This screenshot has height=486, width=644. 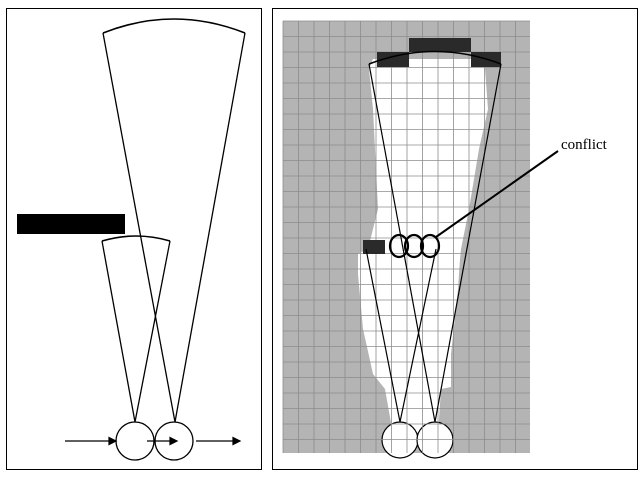 What do you see at coordinates (153, 441) in the screenshot?
I see `motion-arrows` at bounding box center [153, 441].